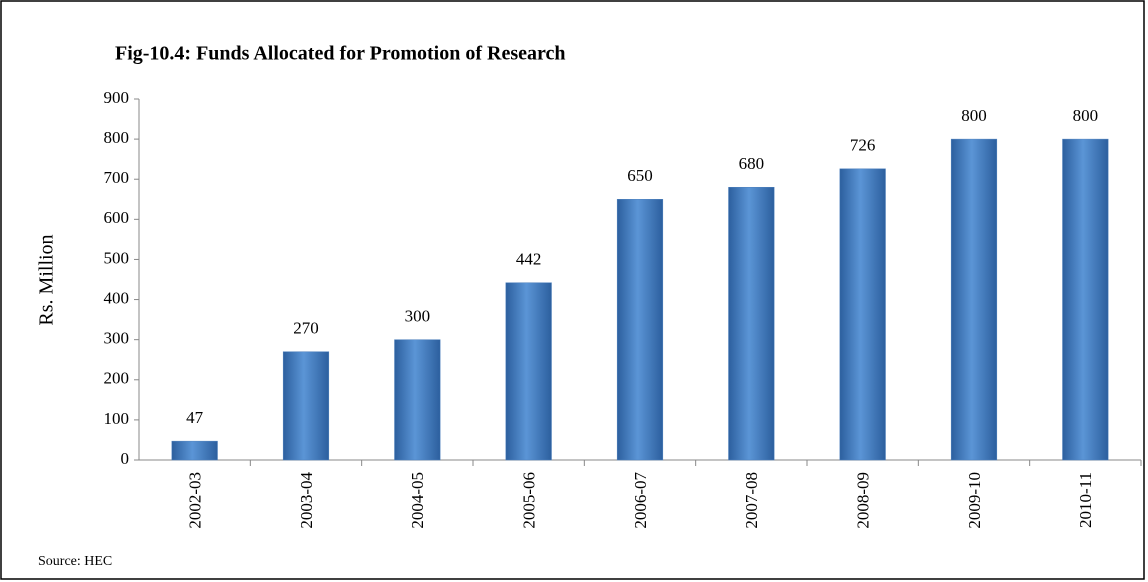  Describe the element at coordinates (117, 297) in the screenshot. I see `y-tick-label: 400` at that location.